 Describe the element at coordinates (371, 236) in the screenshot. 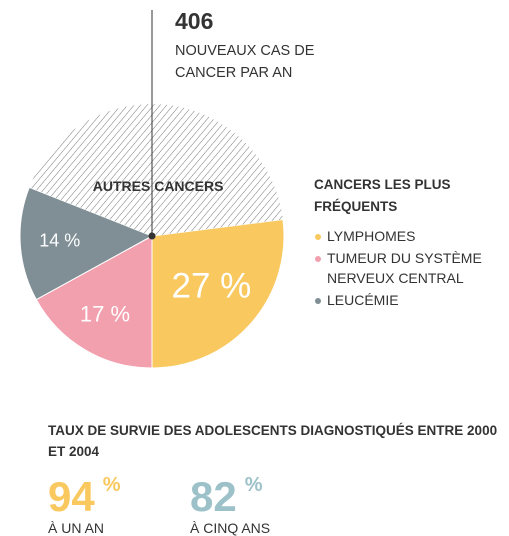

I see `legend-label: LYMPHOMES` at that location.